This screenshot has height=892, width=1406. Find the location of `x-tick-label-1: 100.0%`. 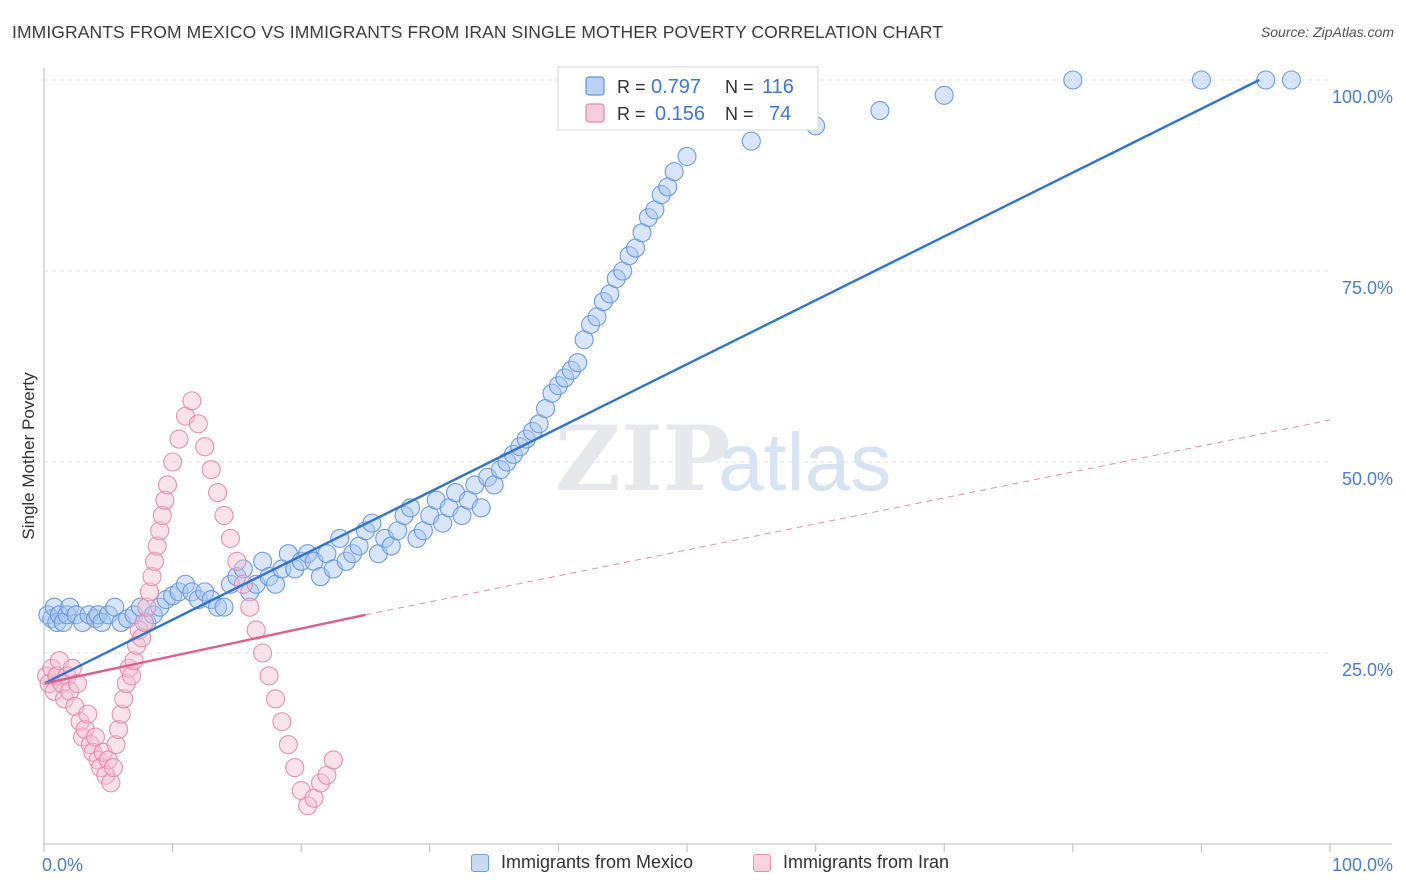

x-tick-label-1: 100.0% is located at coordinates (1362, 865).